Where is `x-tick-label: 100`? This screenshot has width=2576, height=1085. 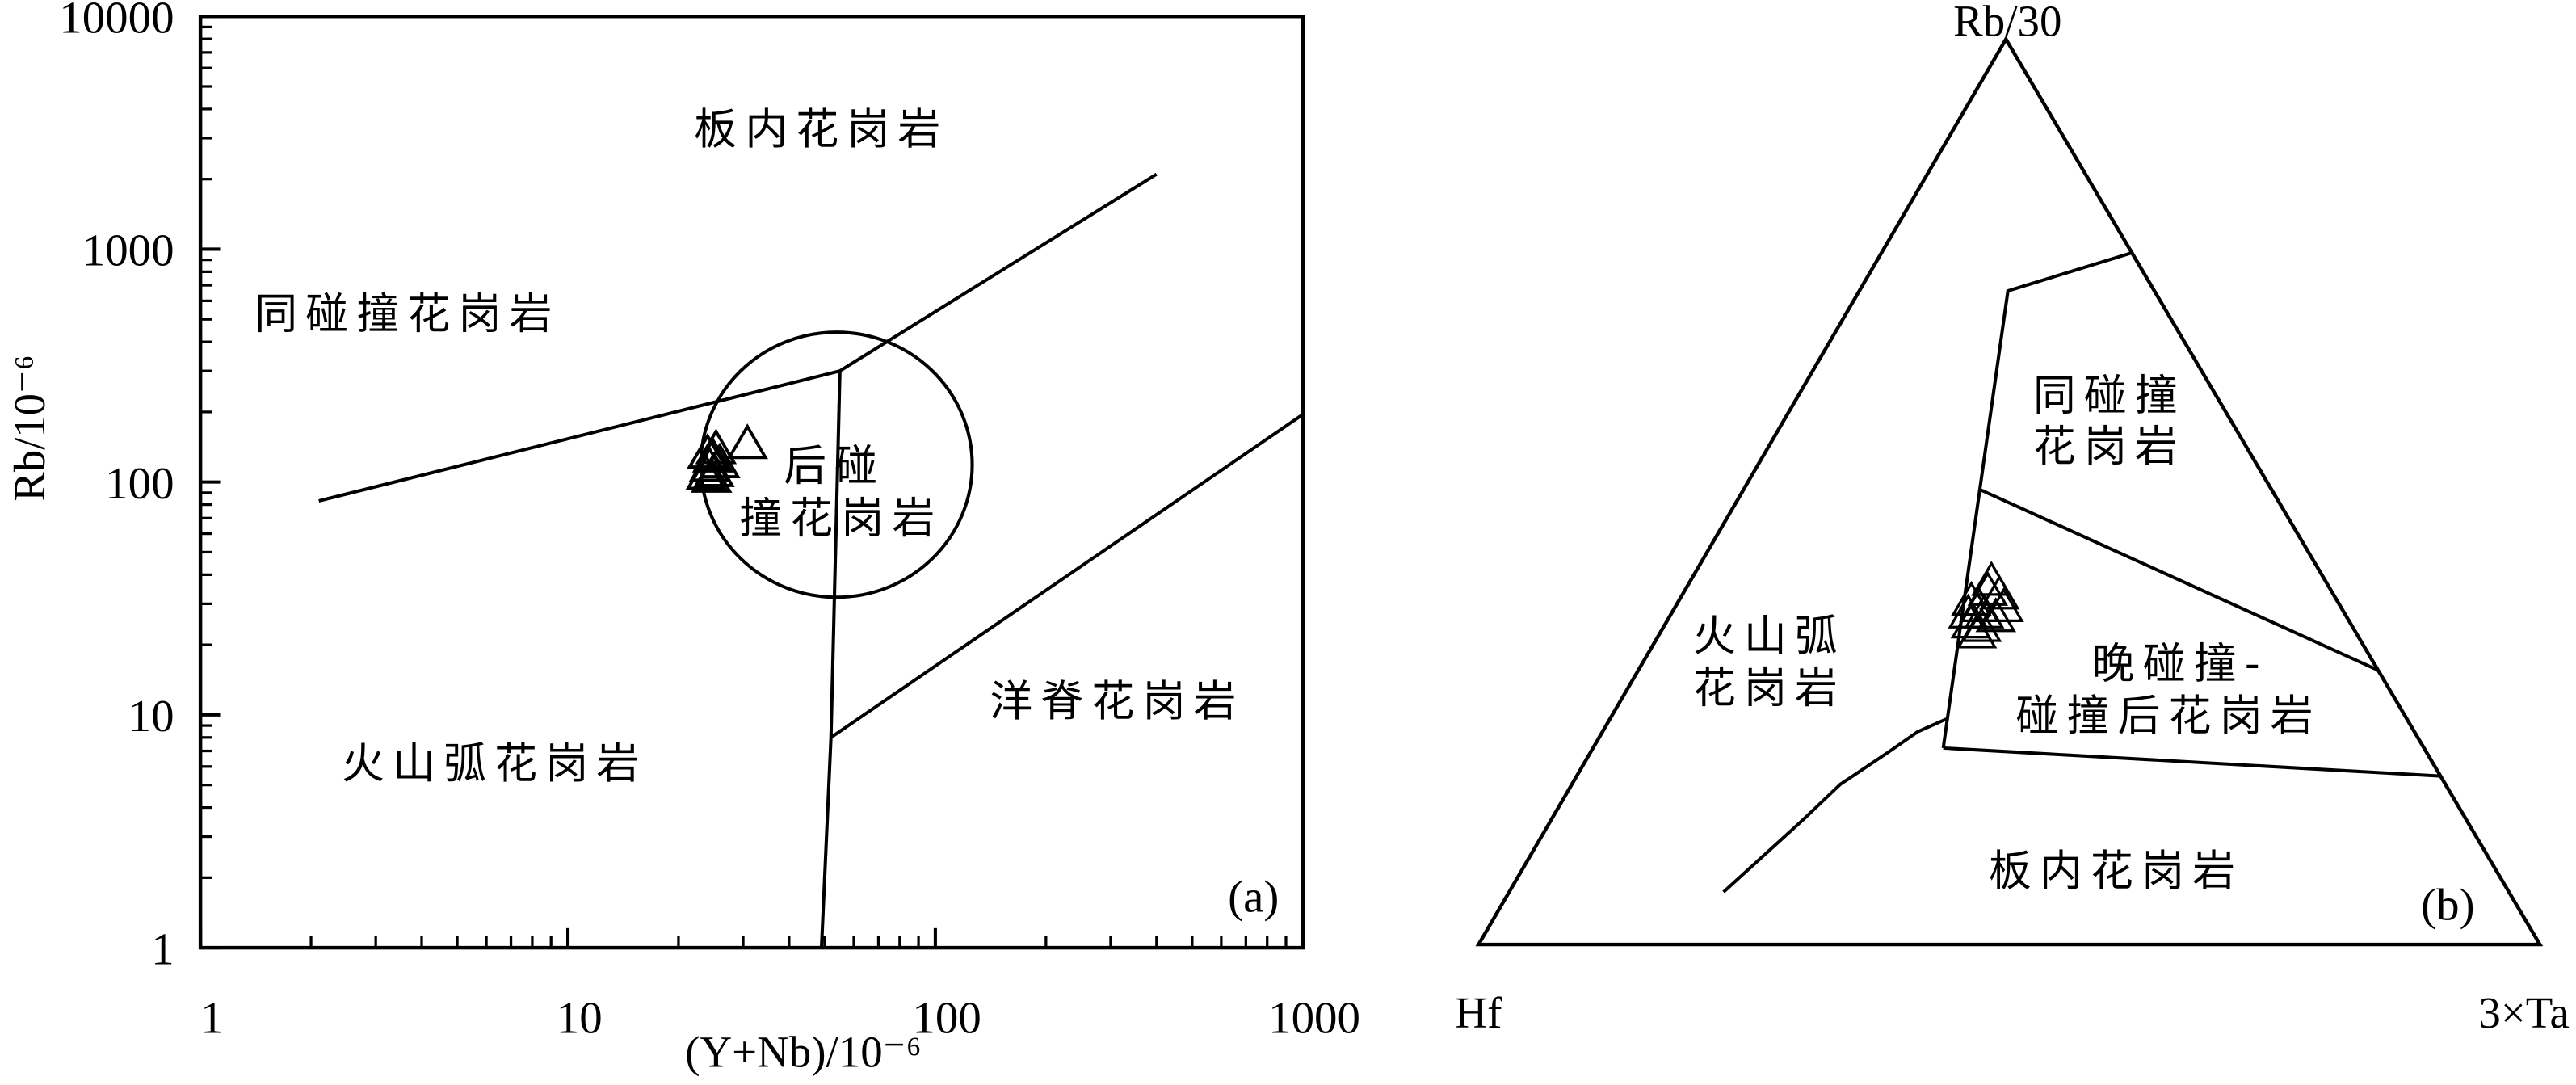
x-tick-label: 100 is located at coordinates (946, 1018).